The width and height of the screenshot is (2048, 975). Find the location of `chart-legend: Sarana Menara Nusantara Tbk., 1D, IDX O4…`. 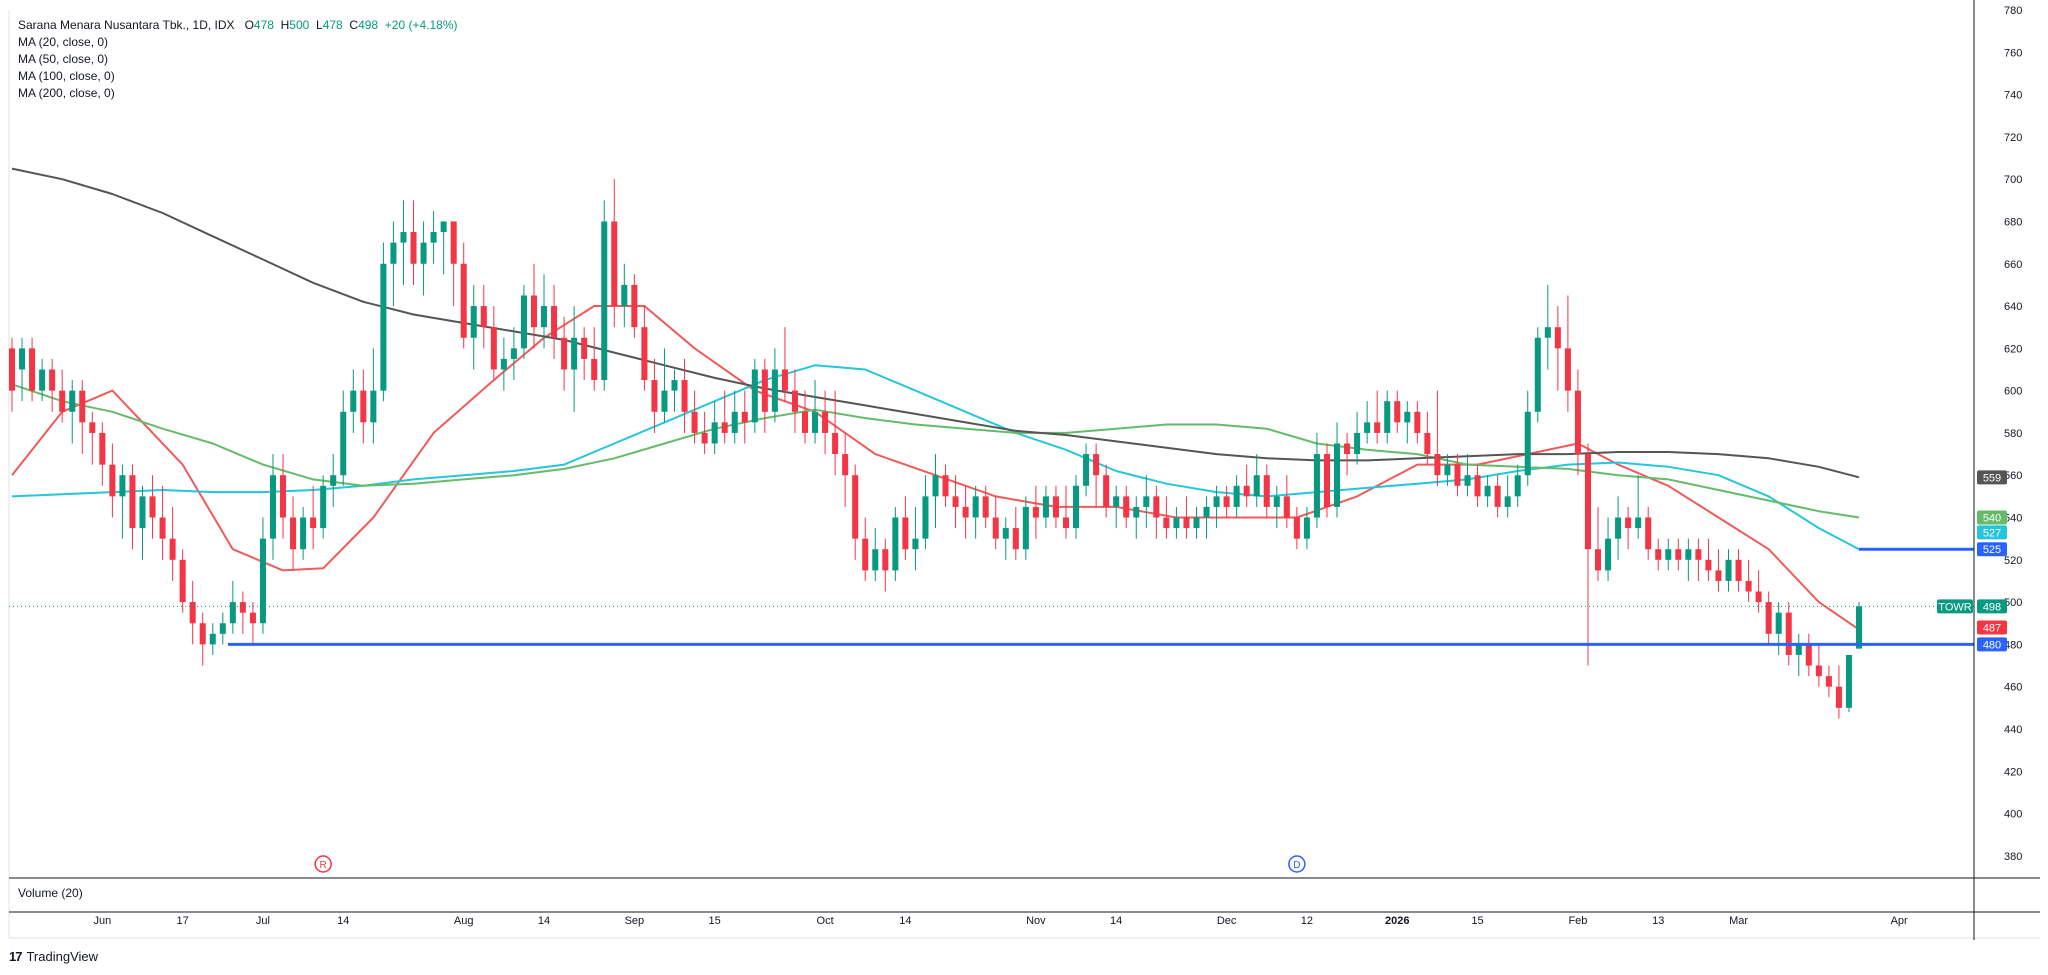

chart-legend: Sarana Menara Nusantara Tbk., 1D, IDX O4… is located at coordinates (237, 59).